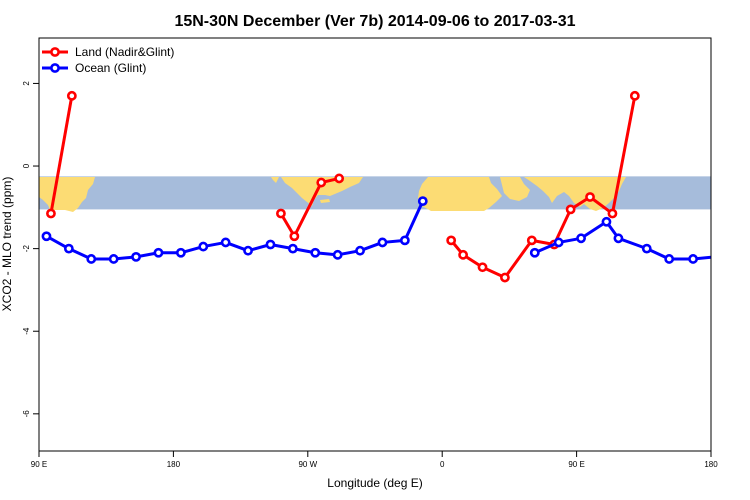 The height and width of the screenshot is (500, 750). What do you see at coordinates (26, 249) in the screenshot?
I see `y-tick-label: -2` at bounding box center [26, 249].